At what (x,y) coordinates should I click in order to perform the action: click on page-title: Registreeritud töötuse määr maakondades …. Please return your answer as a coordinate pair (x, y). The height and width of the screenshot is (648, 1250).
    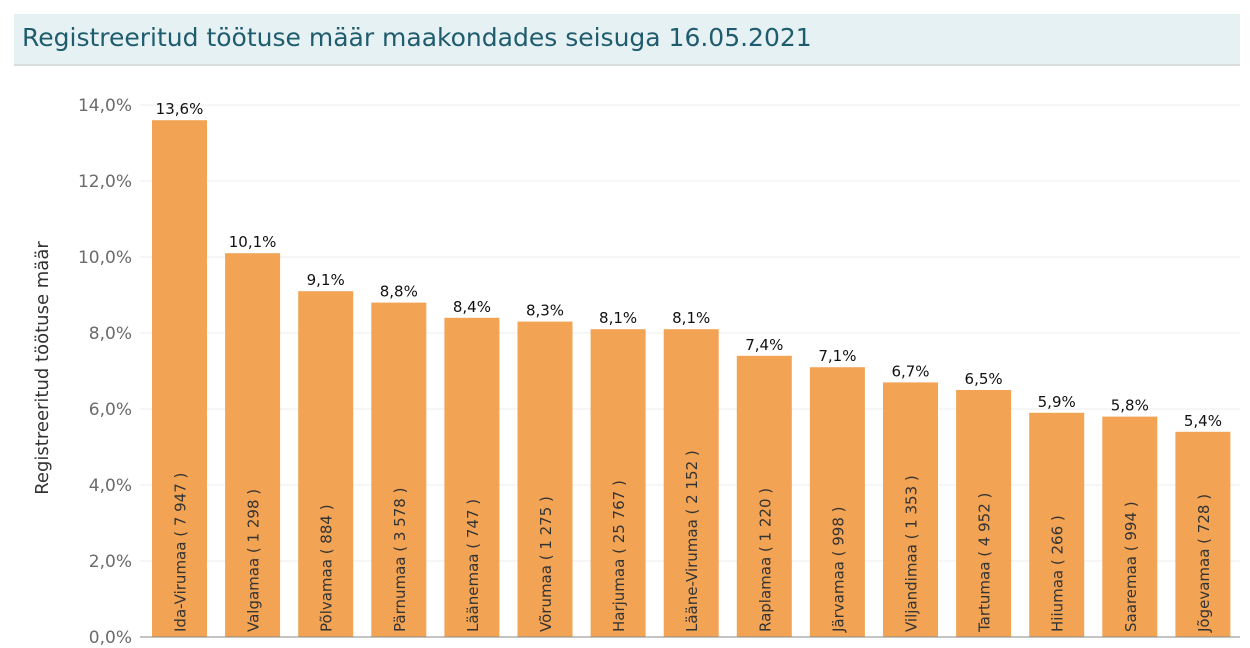
    Looking at the image, I should click on (417, 37).